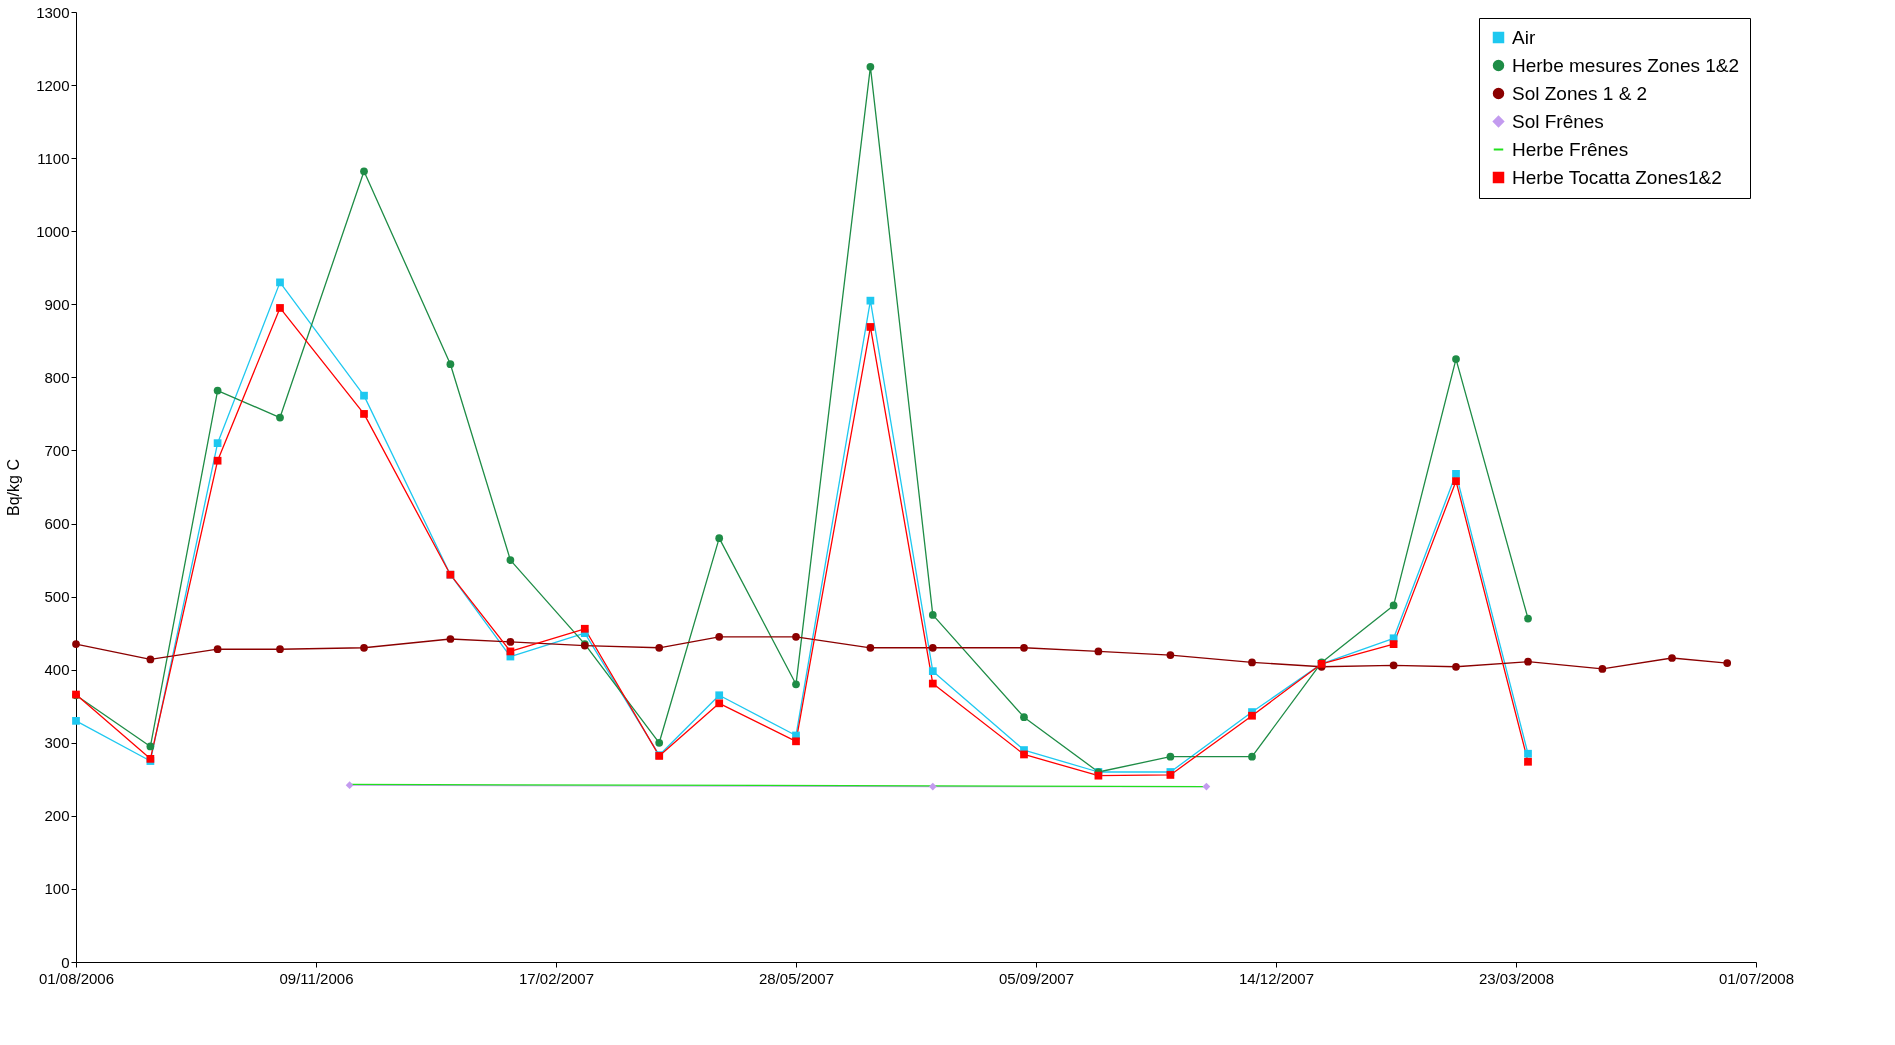 The image size is (1895, 1045). Describe the element at coordinates (57, 304) in the screenshot. I see `y-tick-label: 900` at that location.